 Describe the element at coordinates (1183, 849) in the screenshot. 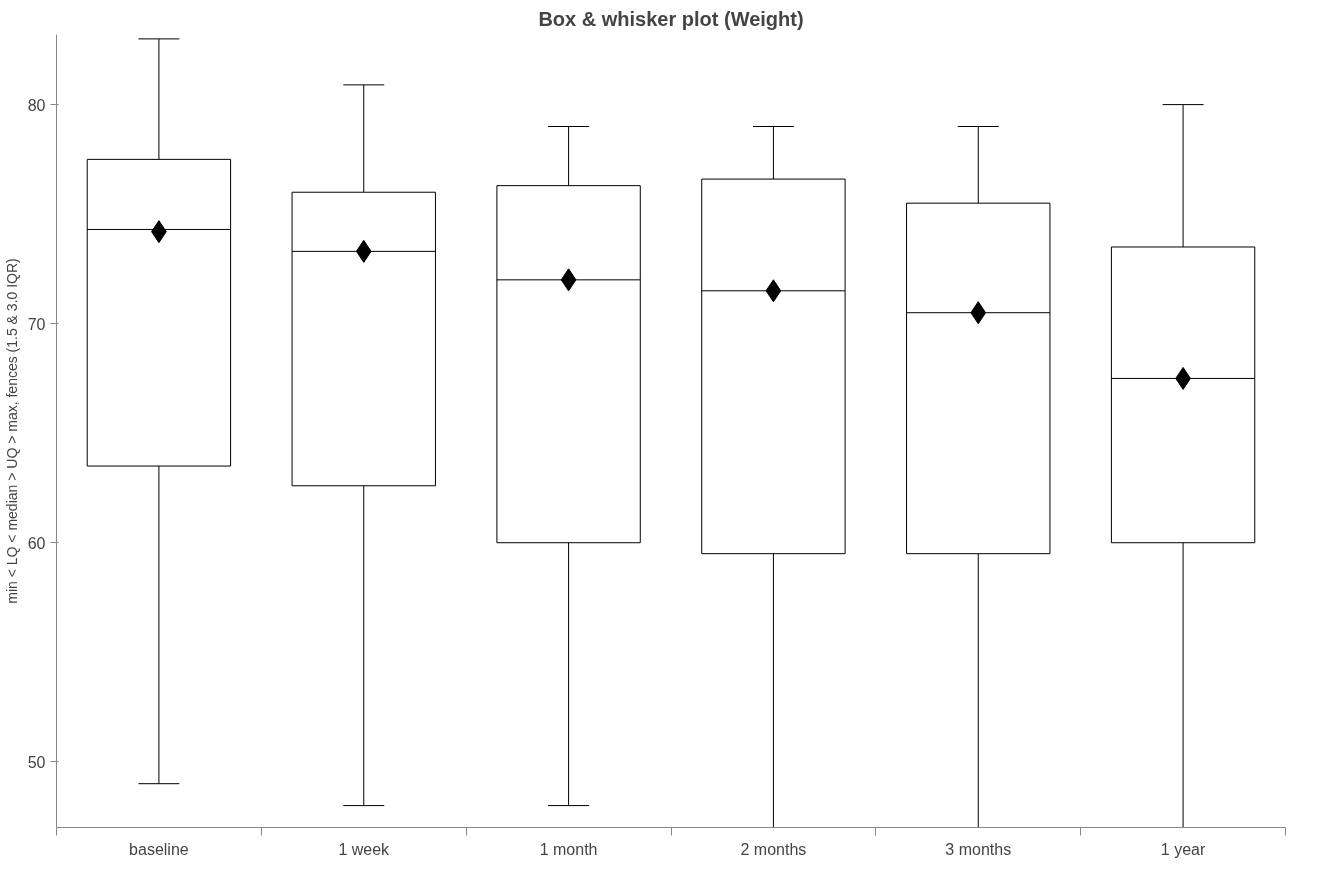

I see `x-tick-label: 1 year` at that location.